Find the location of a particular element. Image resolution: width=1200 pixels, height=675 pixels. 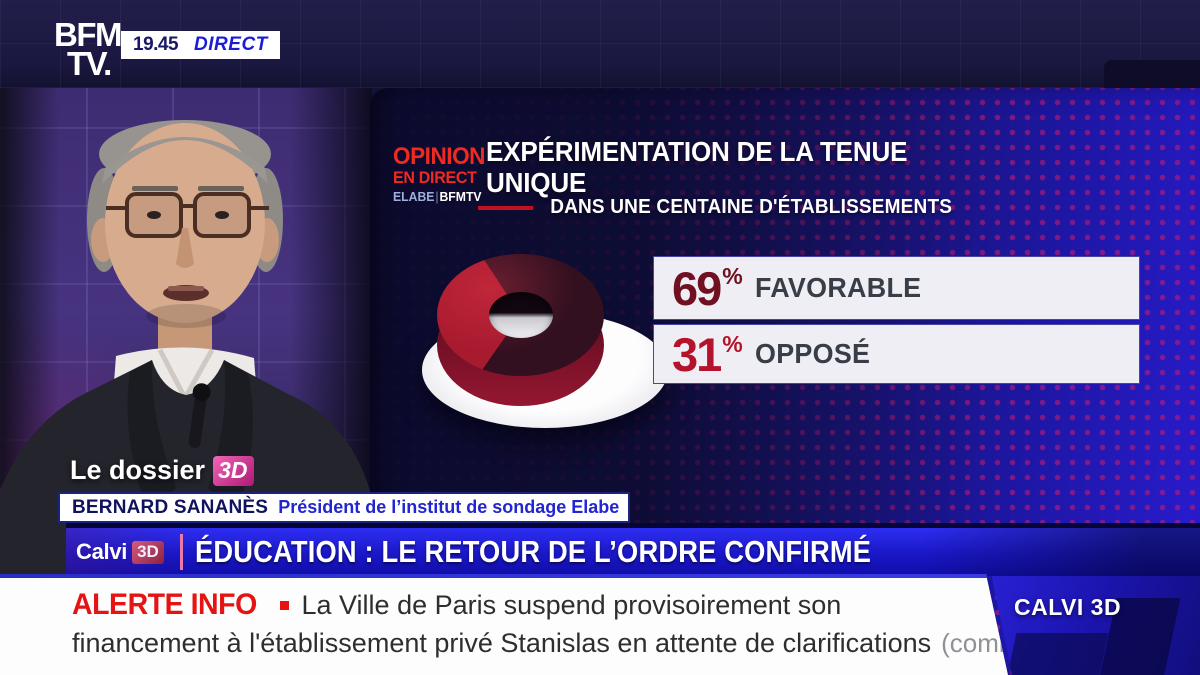

topic-separator is located at coordinates (181, 552).